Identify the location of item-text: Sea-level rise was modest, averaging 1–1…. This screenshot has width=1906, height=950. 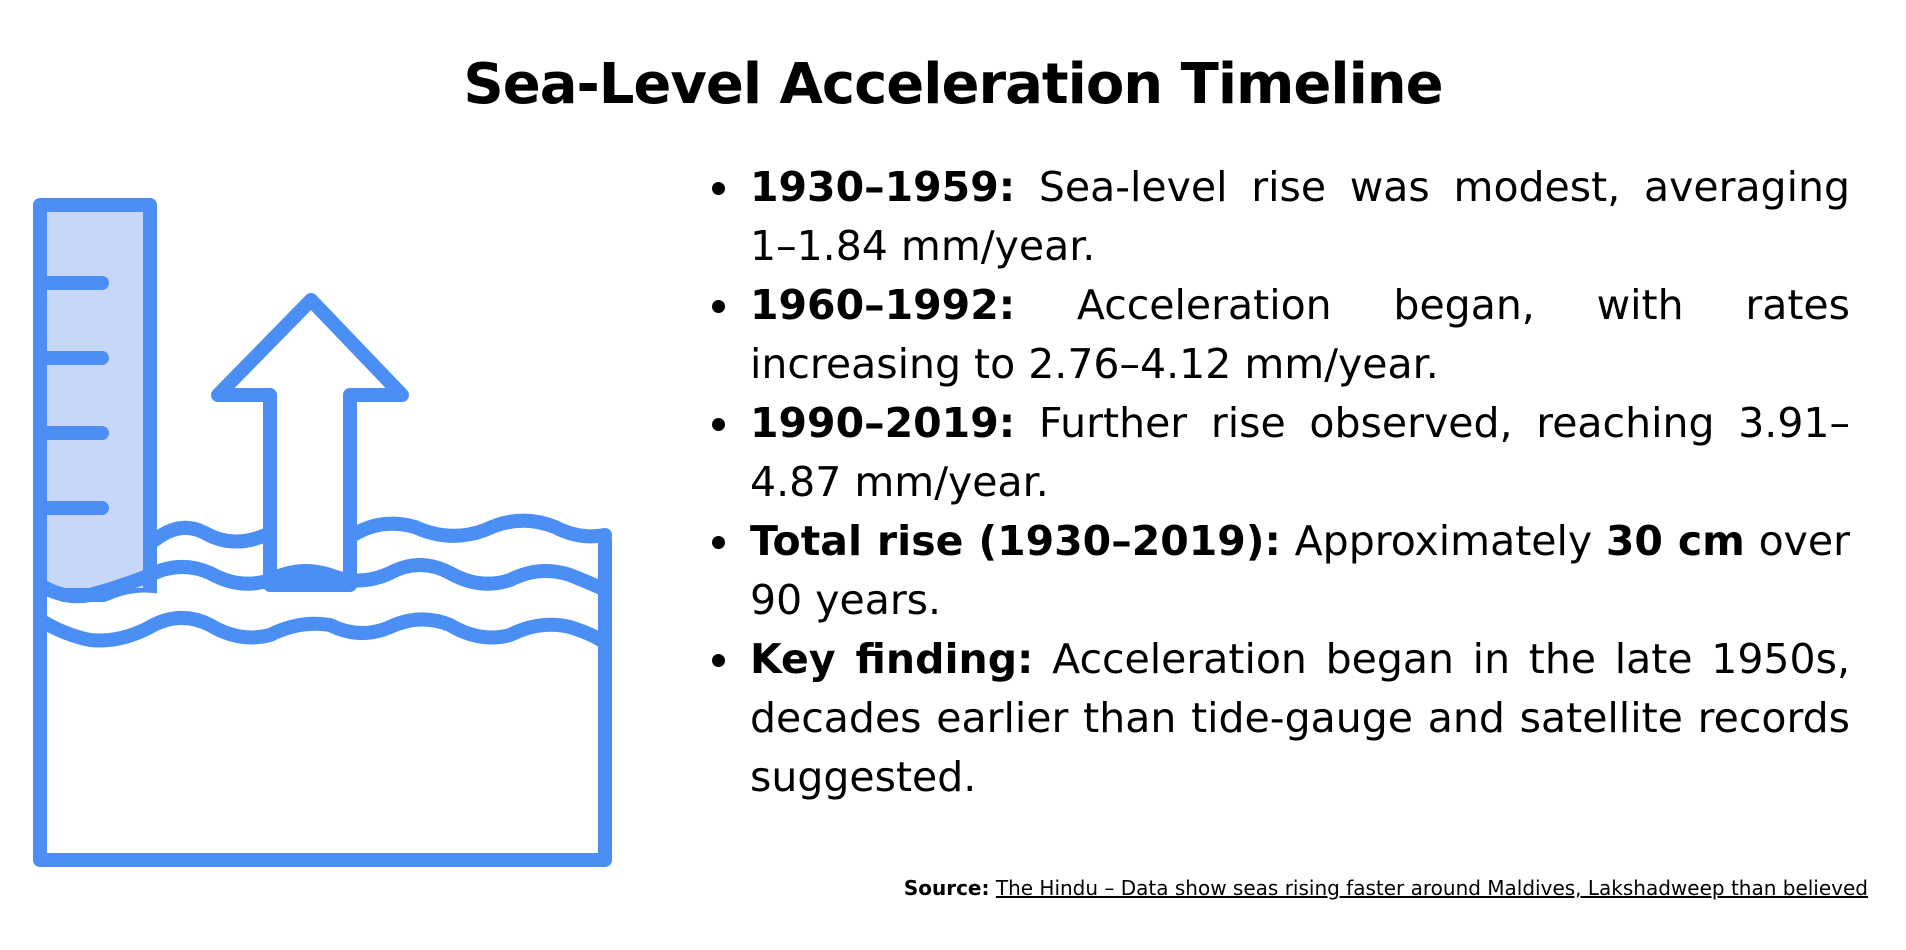
(1300, 216).